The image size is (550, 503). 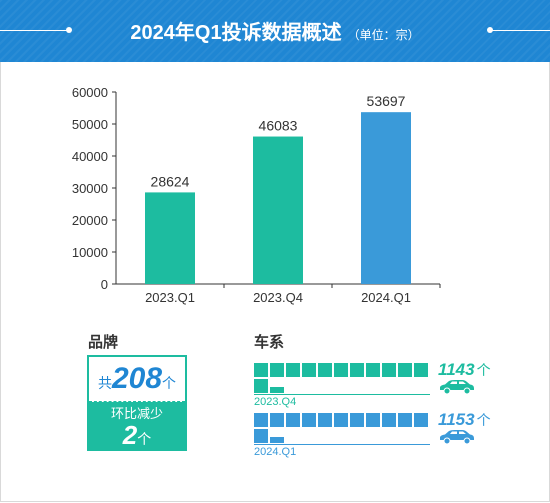 What do you see at coordinates (90, 156) in the screenshot?
I see `y-tick-label: 40000` at bounding box center [90, 156].